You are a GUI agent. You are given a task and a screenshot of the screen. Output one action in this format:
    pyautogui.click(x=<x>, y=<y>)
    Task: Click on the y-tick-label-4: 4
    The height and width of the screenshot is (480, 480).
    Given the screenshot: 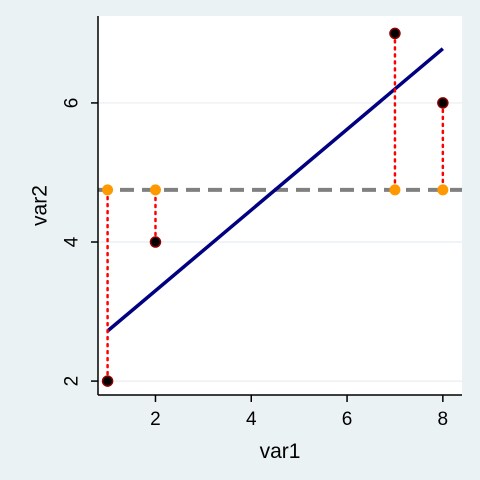 What is the action you would take?
    pyautogui.click(x=72, y=241)
    